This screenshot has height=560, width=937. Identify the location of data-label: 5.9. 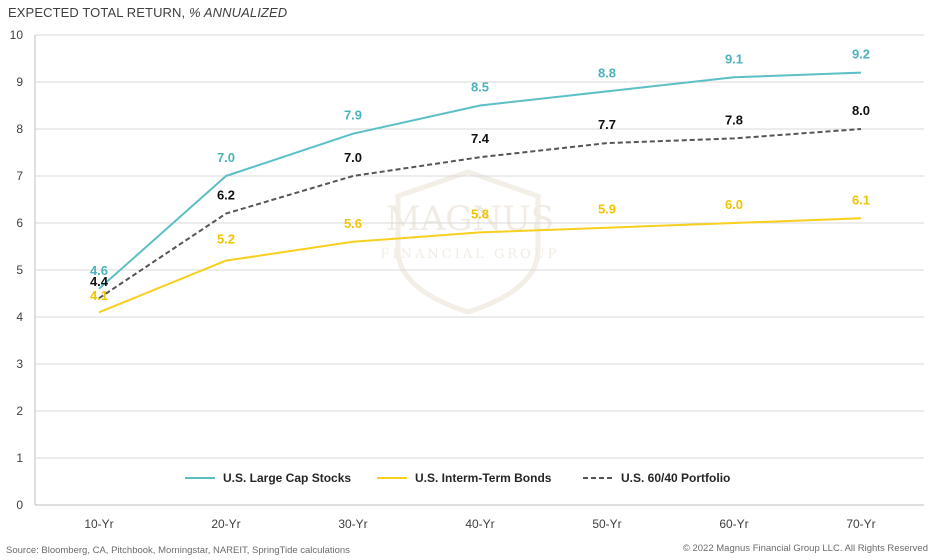
(607, 209).